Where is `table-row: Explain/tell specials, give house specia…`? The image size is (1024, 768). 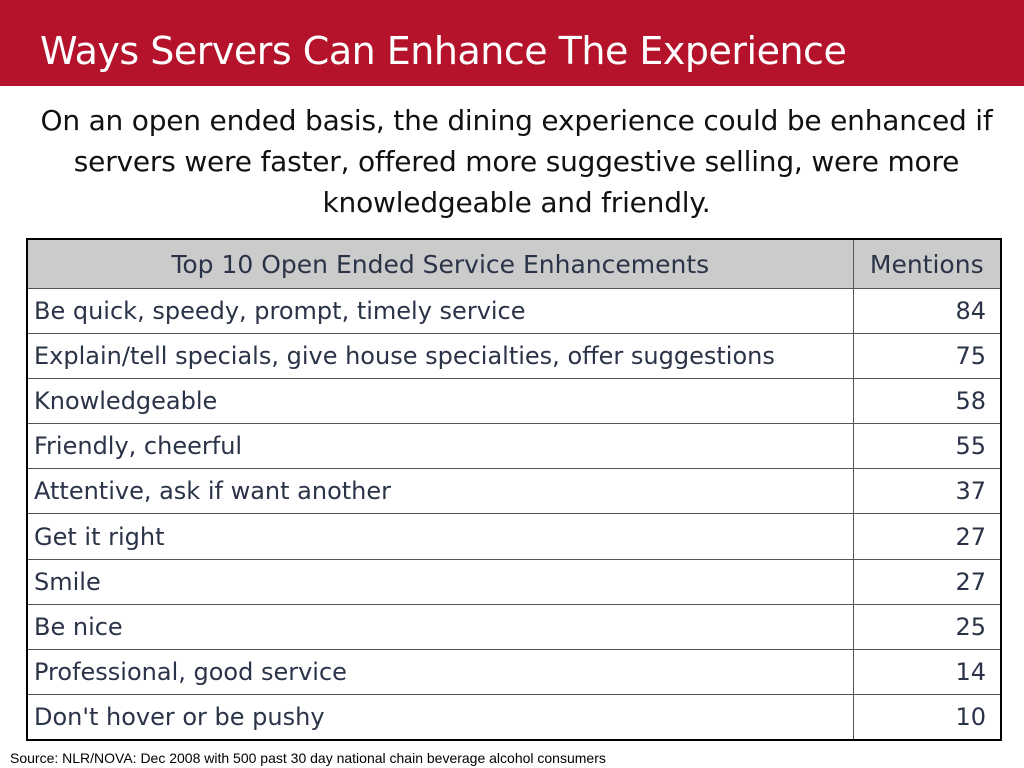 table-row: Explain/tell specials, give house specia… is located at coordinates (514, 356).